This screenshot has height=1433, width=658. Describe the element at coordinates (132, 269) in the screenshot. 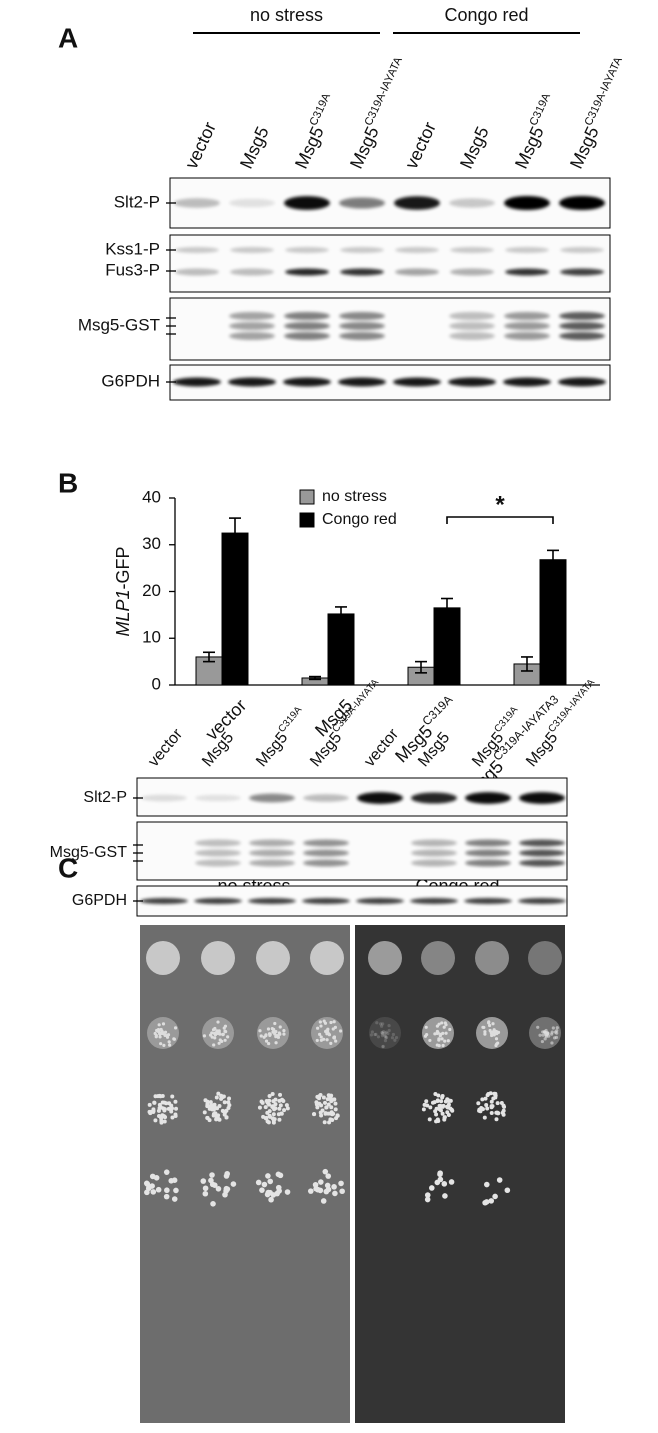

I see `row-label: Fus3-P` at that location.